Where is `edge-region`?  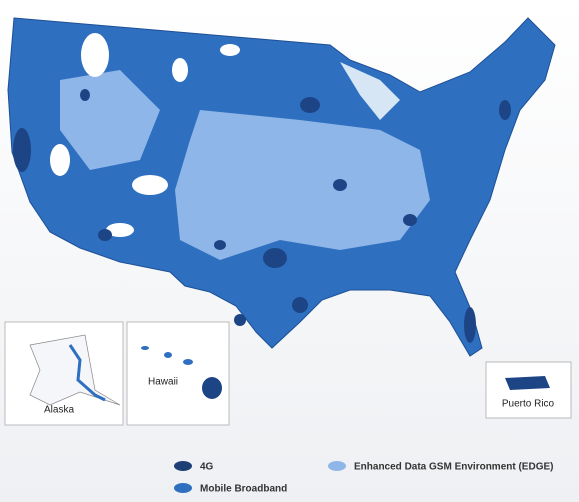 edge-region is located at coordinates (302, 185).